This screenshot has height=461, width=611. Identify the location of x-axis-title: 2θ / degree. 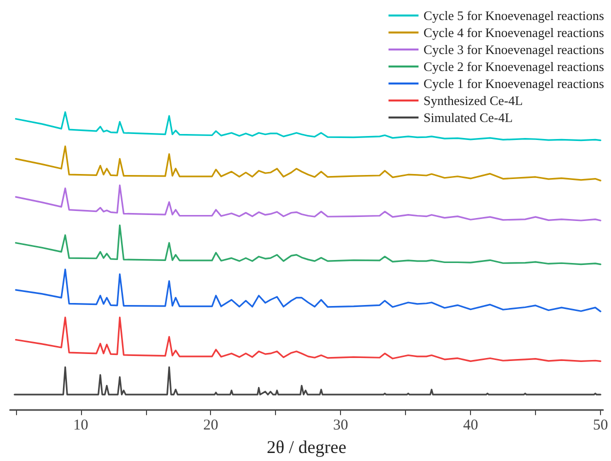
(306, 447).